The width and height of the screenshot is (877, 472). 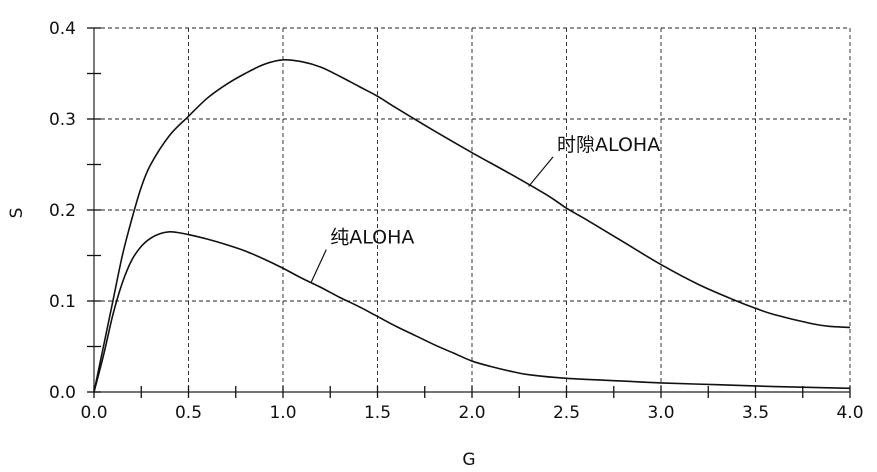 What do you see at coordinates (188, 413) in the screenshot?
I see `x-tick-label: 0.5` at bounding box center [188, 413].